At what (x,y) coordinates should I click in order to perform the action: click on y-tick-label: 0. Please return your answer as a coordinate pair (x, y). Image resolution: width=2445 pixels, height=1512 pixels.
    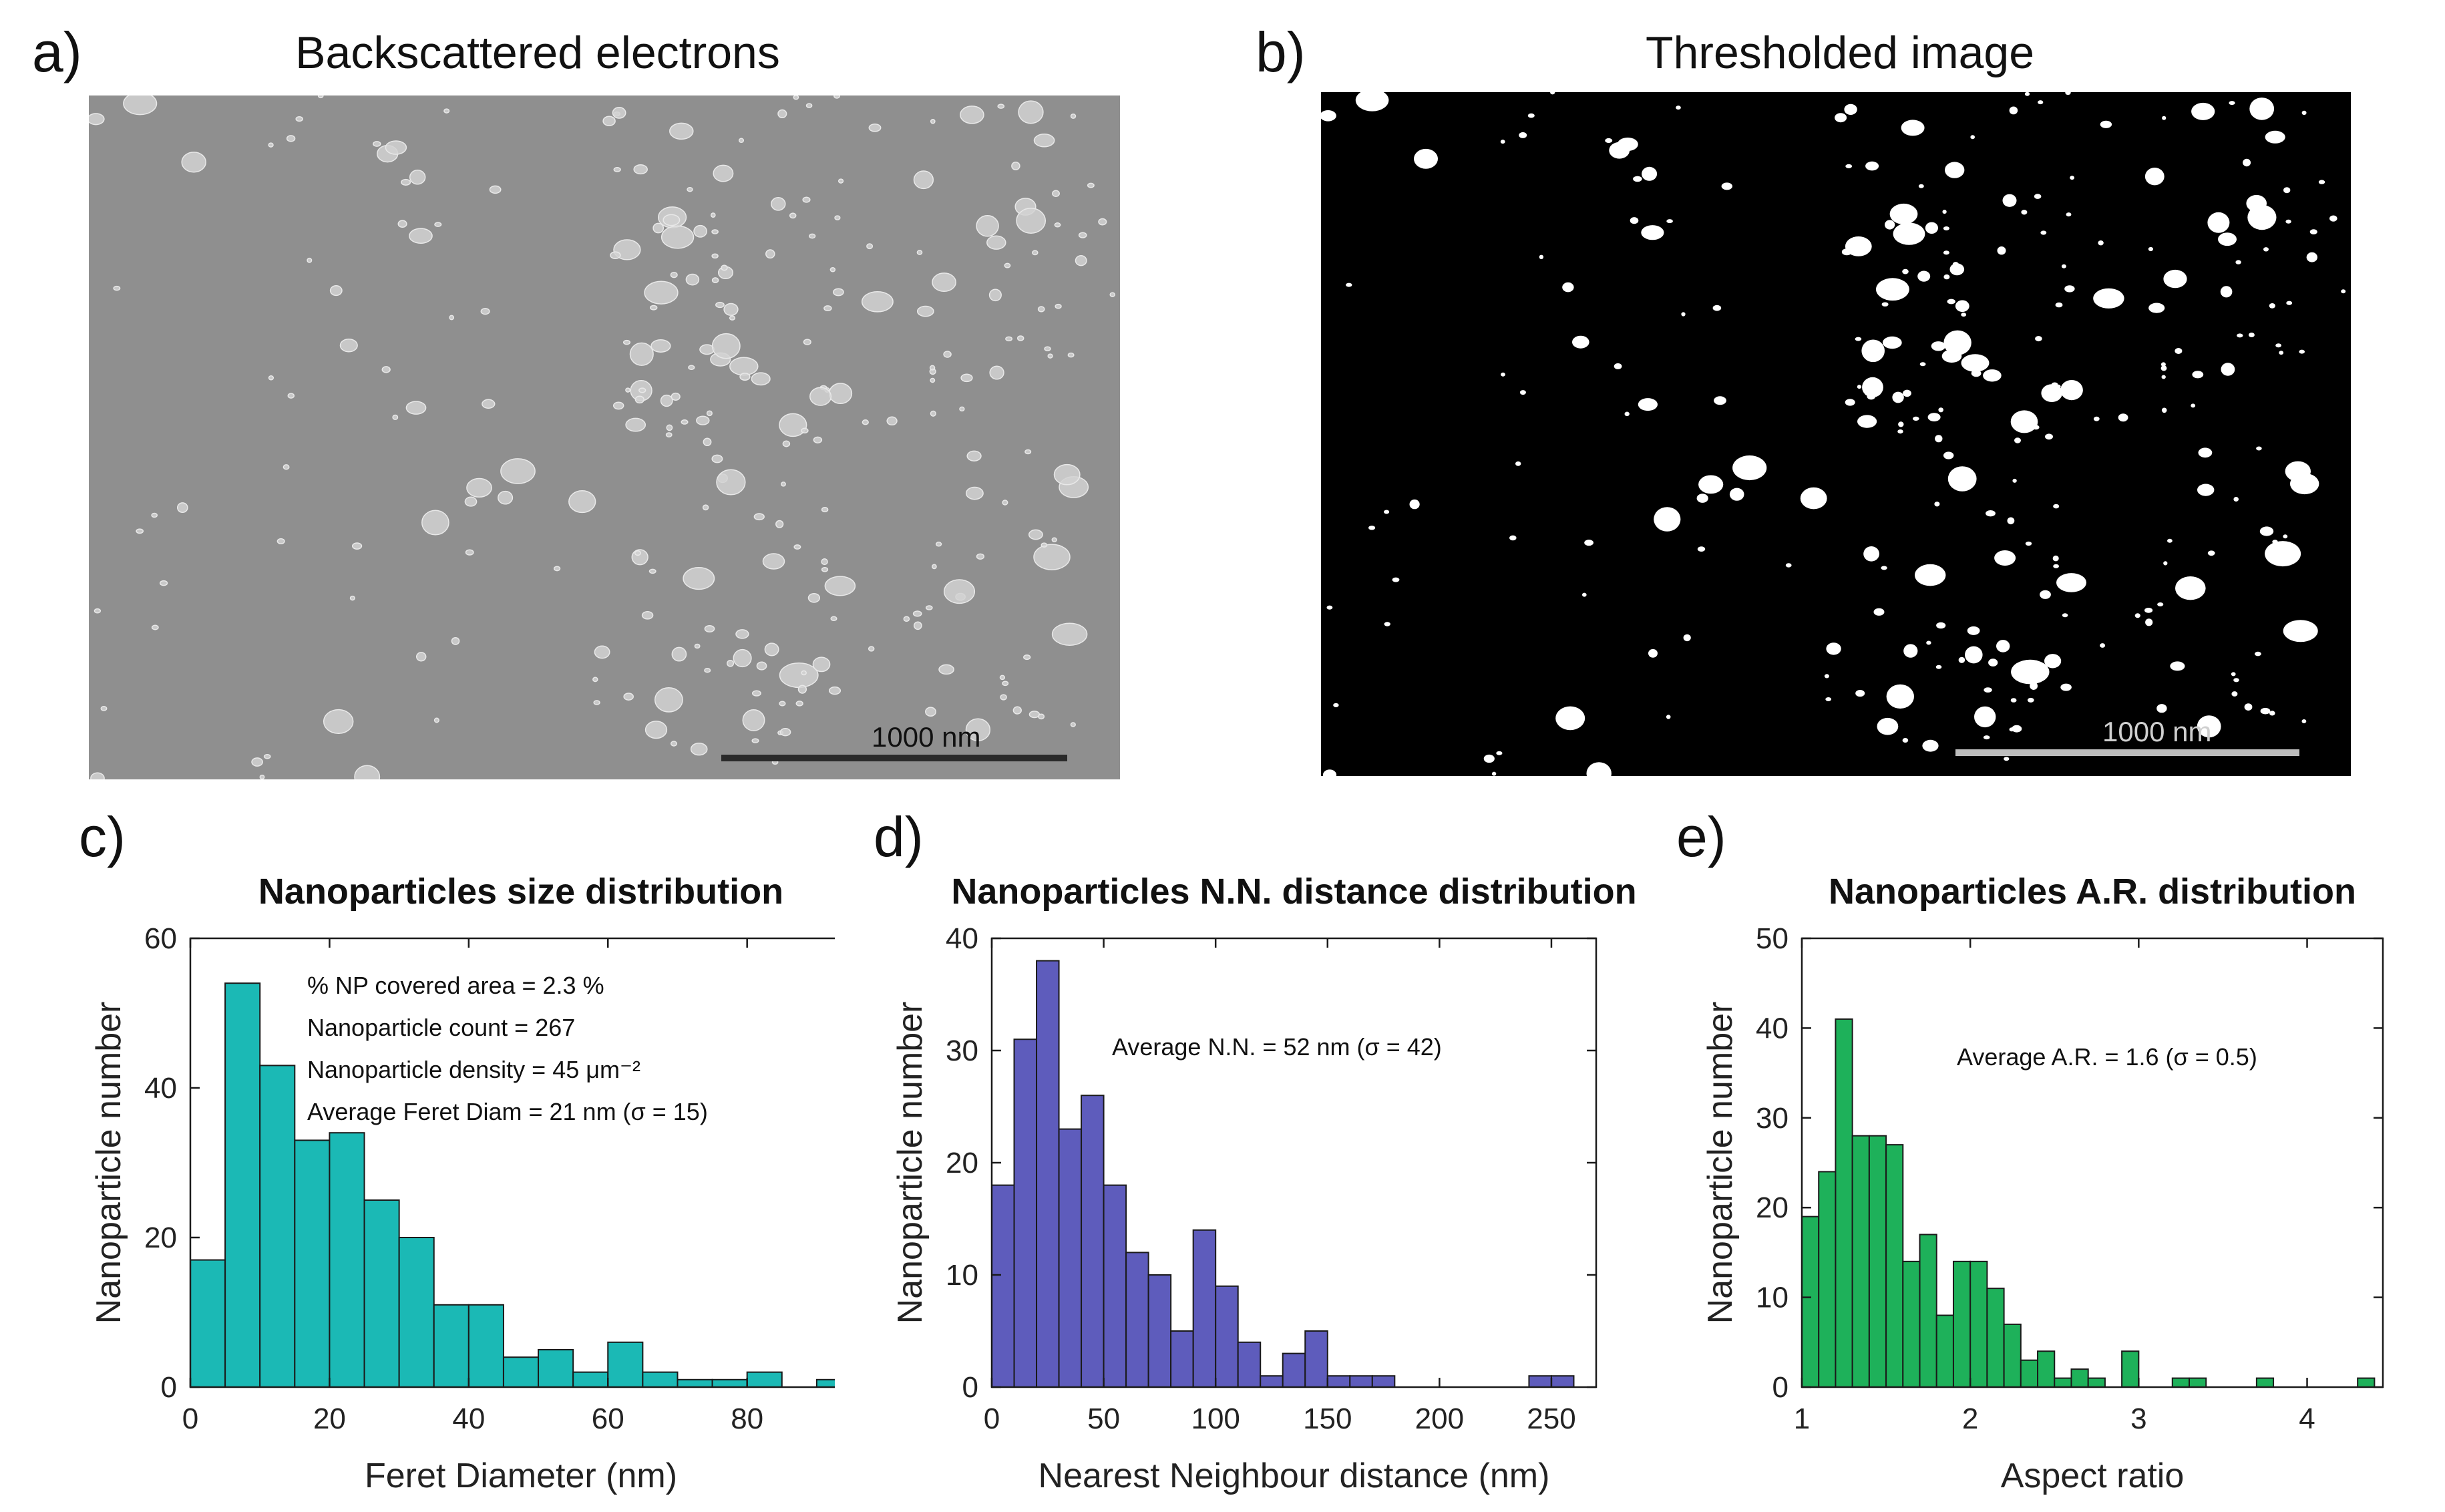
    Looking at the image, I should click on (169, 1387).